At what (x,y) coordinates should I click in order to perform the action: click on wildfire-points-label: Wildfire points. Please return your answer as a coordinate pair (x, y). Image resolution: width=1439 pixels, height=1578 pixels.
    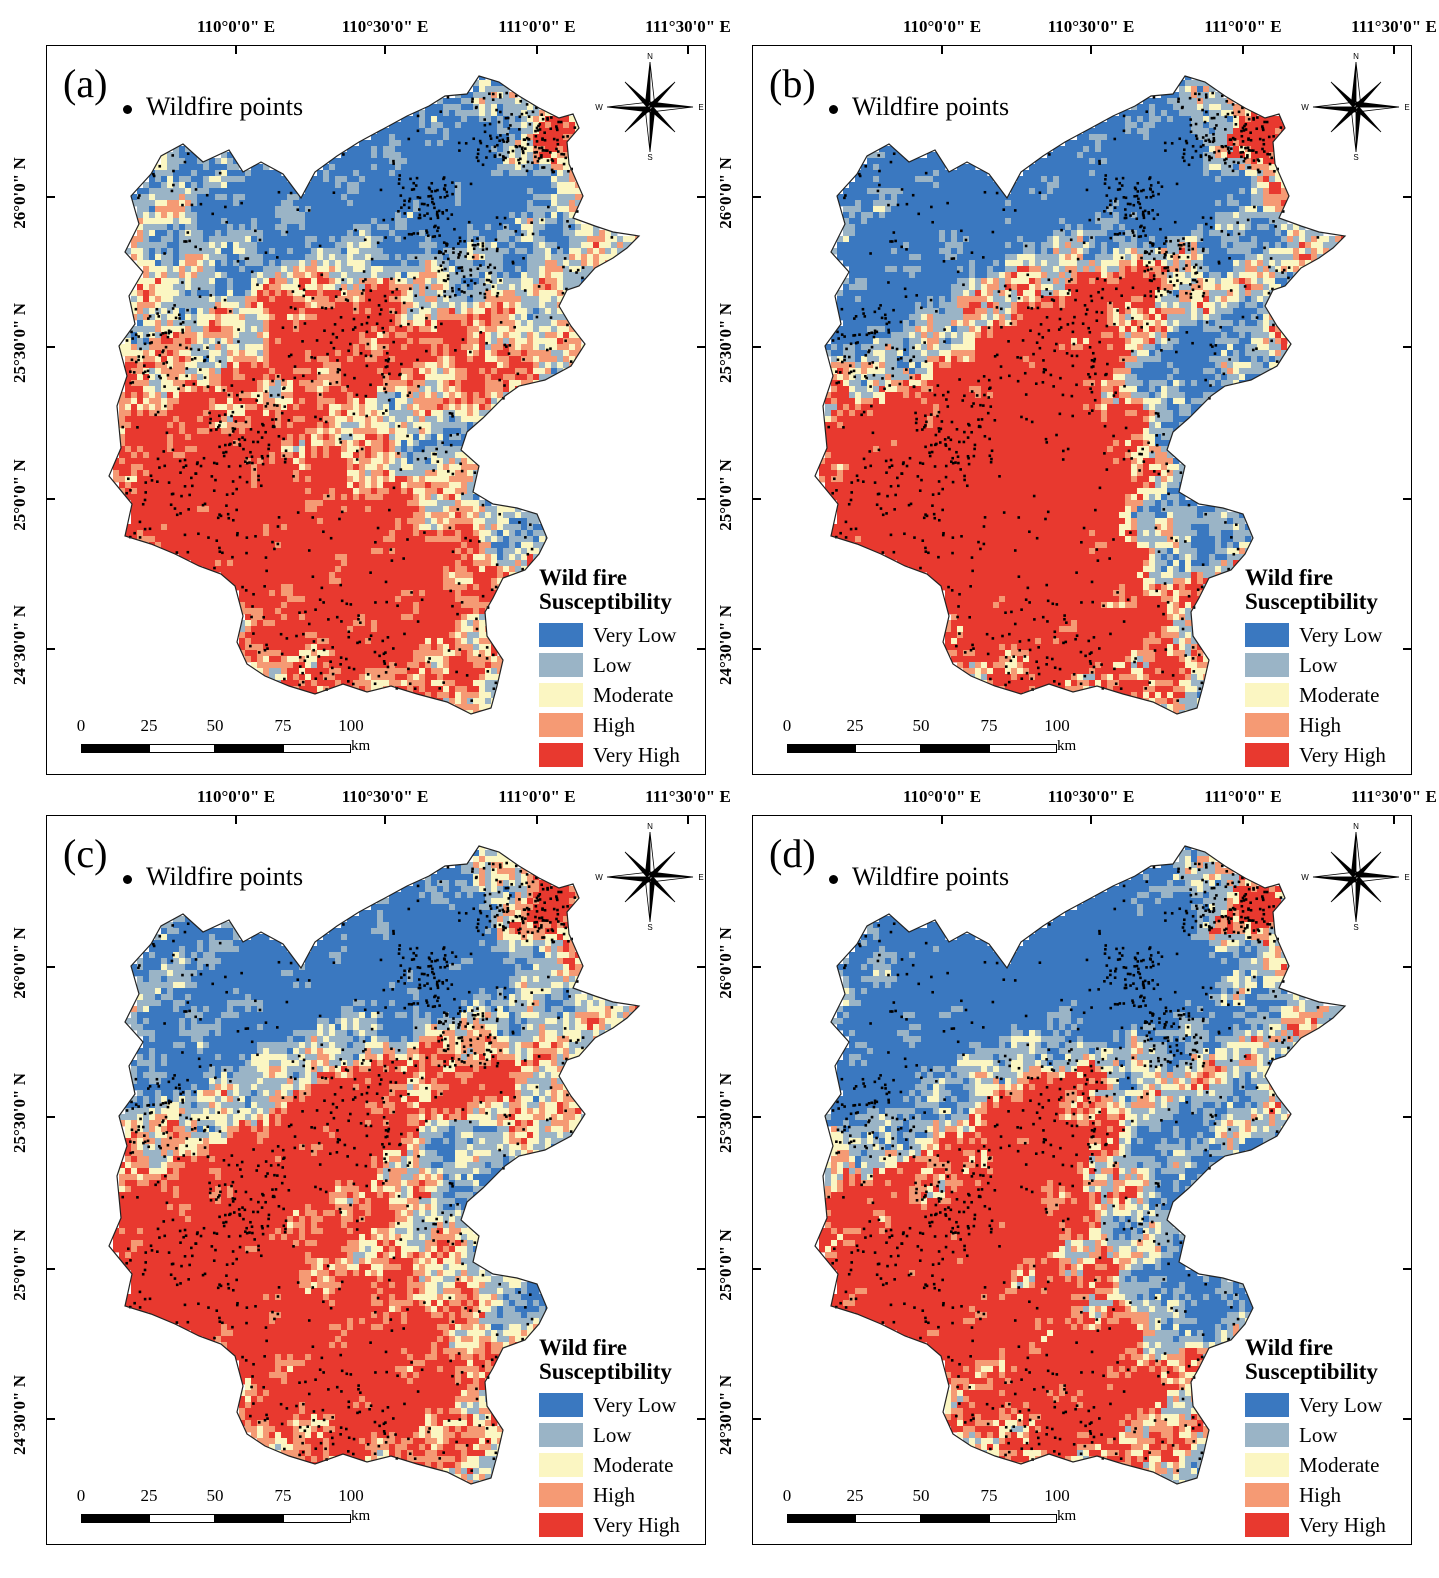
    Looking at the image, I should click on (224, 106).